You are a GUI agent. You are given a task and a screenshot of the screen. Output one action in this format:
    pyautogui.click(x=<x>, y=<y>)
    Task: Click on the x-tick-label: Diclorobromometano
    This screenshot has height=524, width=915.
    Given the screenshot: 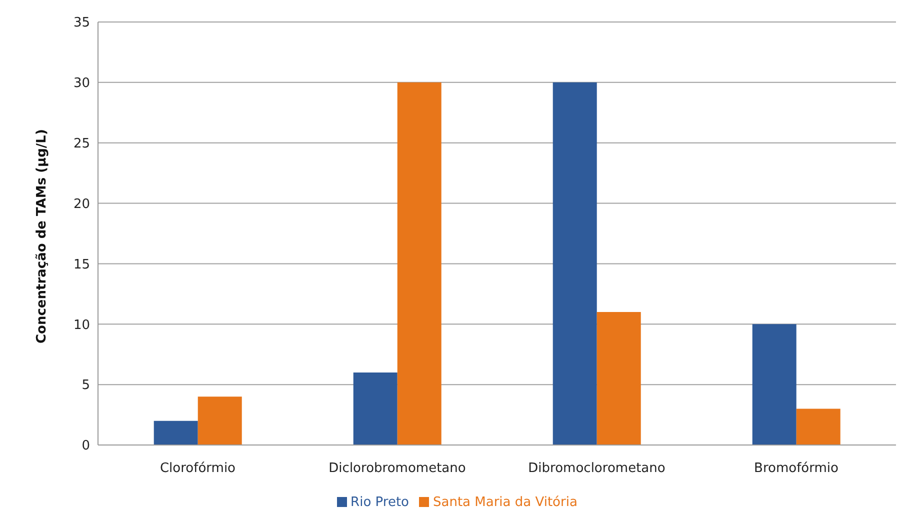 What is the action you would take?
    pyautogui.click(x=397, y=468)
    